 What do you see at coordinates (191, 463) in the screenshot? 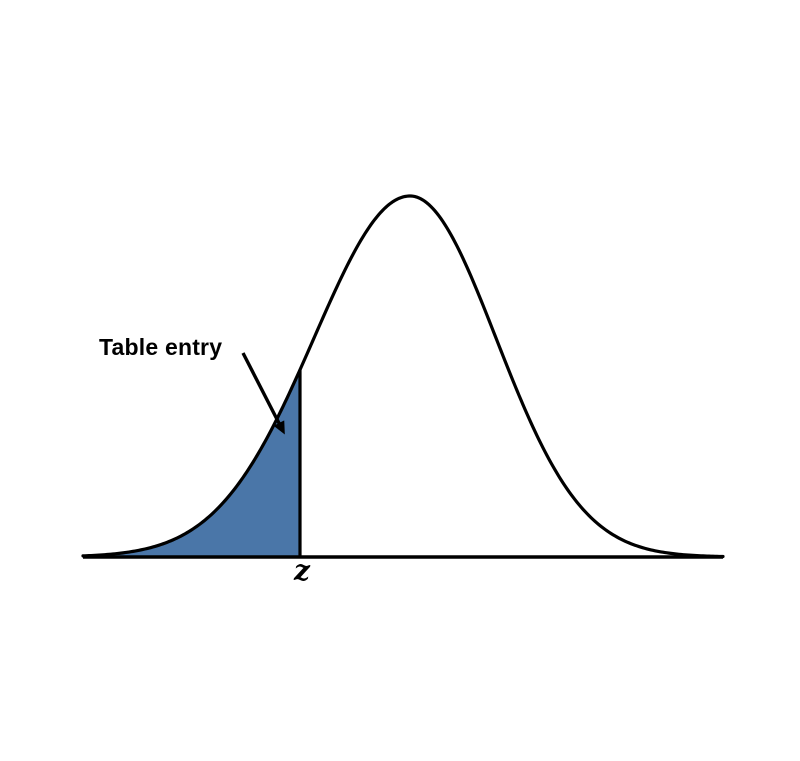
I see `shaded-left-tail-area` at bounding box center [191, 463].